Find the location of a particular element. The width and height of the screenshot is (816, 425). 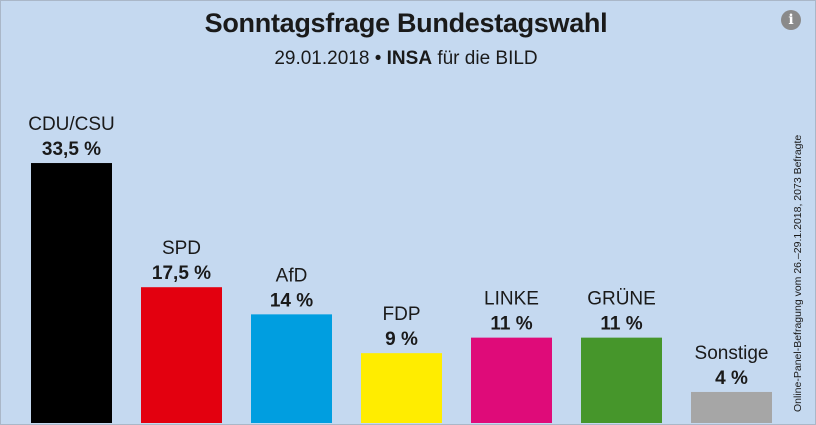

value-label-cdu-csu: 33,5 % is located at coordinates (71, 149).